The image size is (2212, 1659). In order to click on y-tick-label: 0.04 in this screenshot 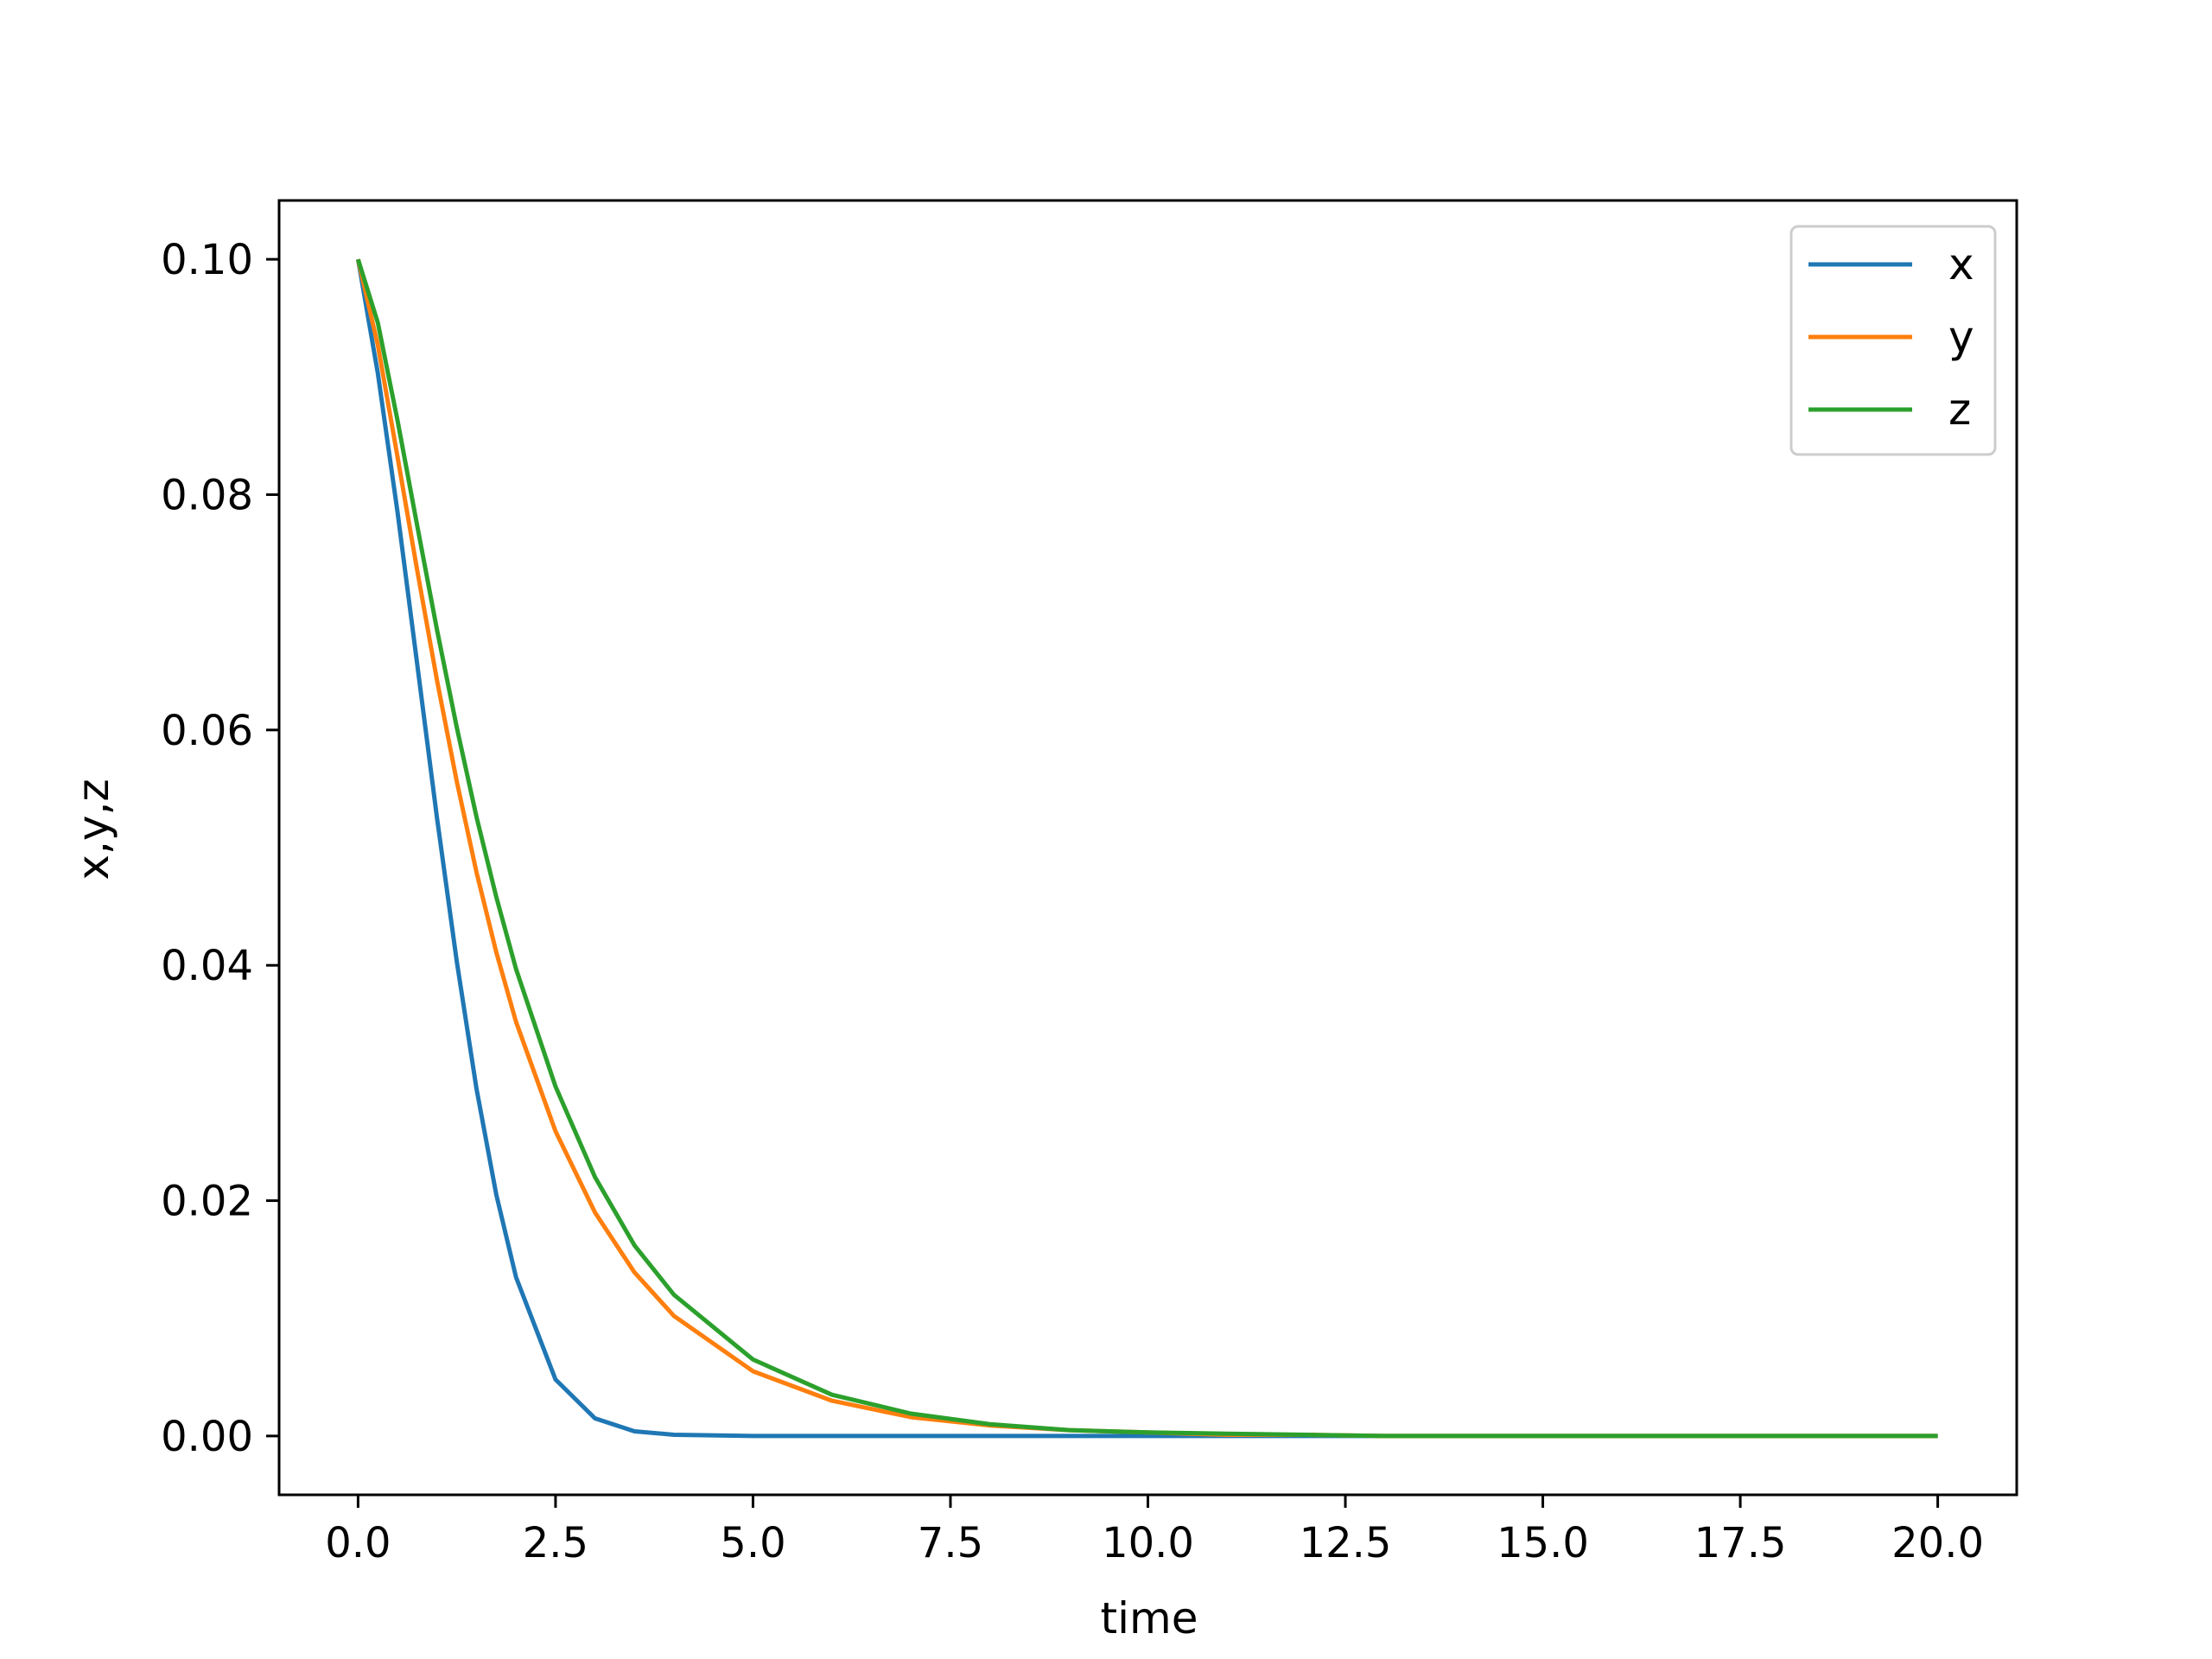, I will do `click(207, 966)`.